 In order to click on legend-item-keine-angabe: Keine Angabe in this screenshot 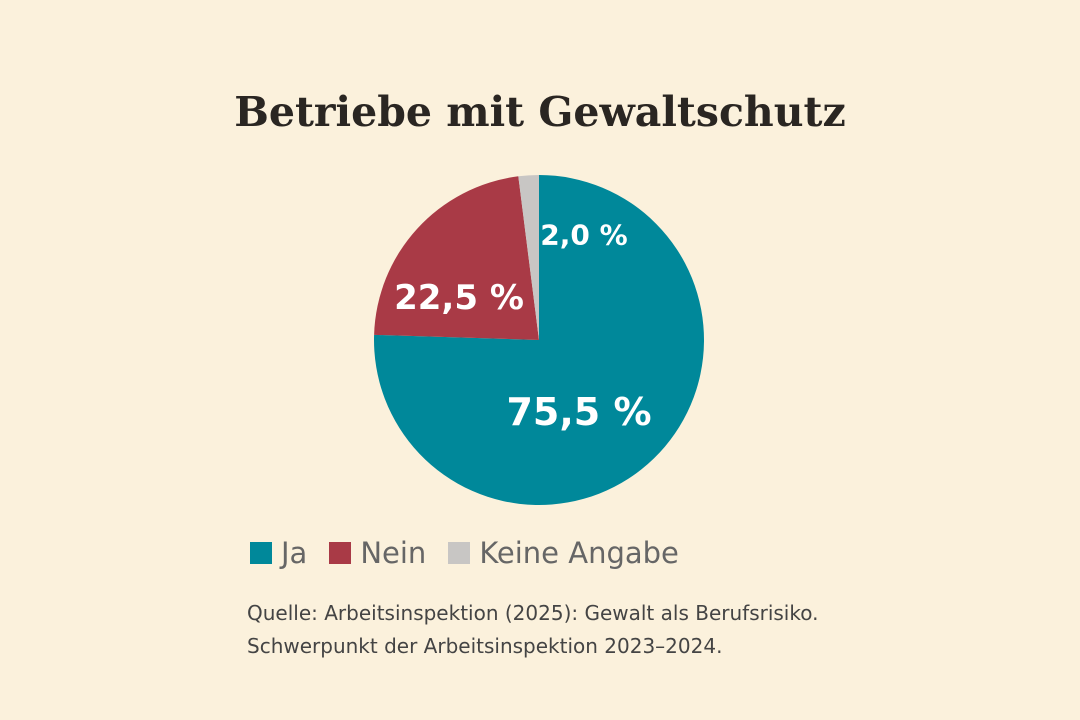, I will do `click(563, 553)`.